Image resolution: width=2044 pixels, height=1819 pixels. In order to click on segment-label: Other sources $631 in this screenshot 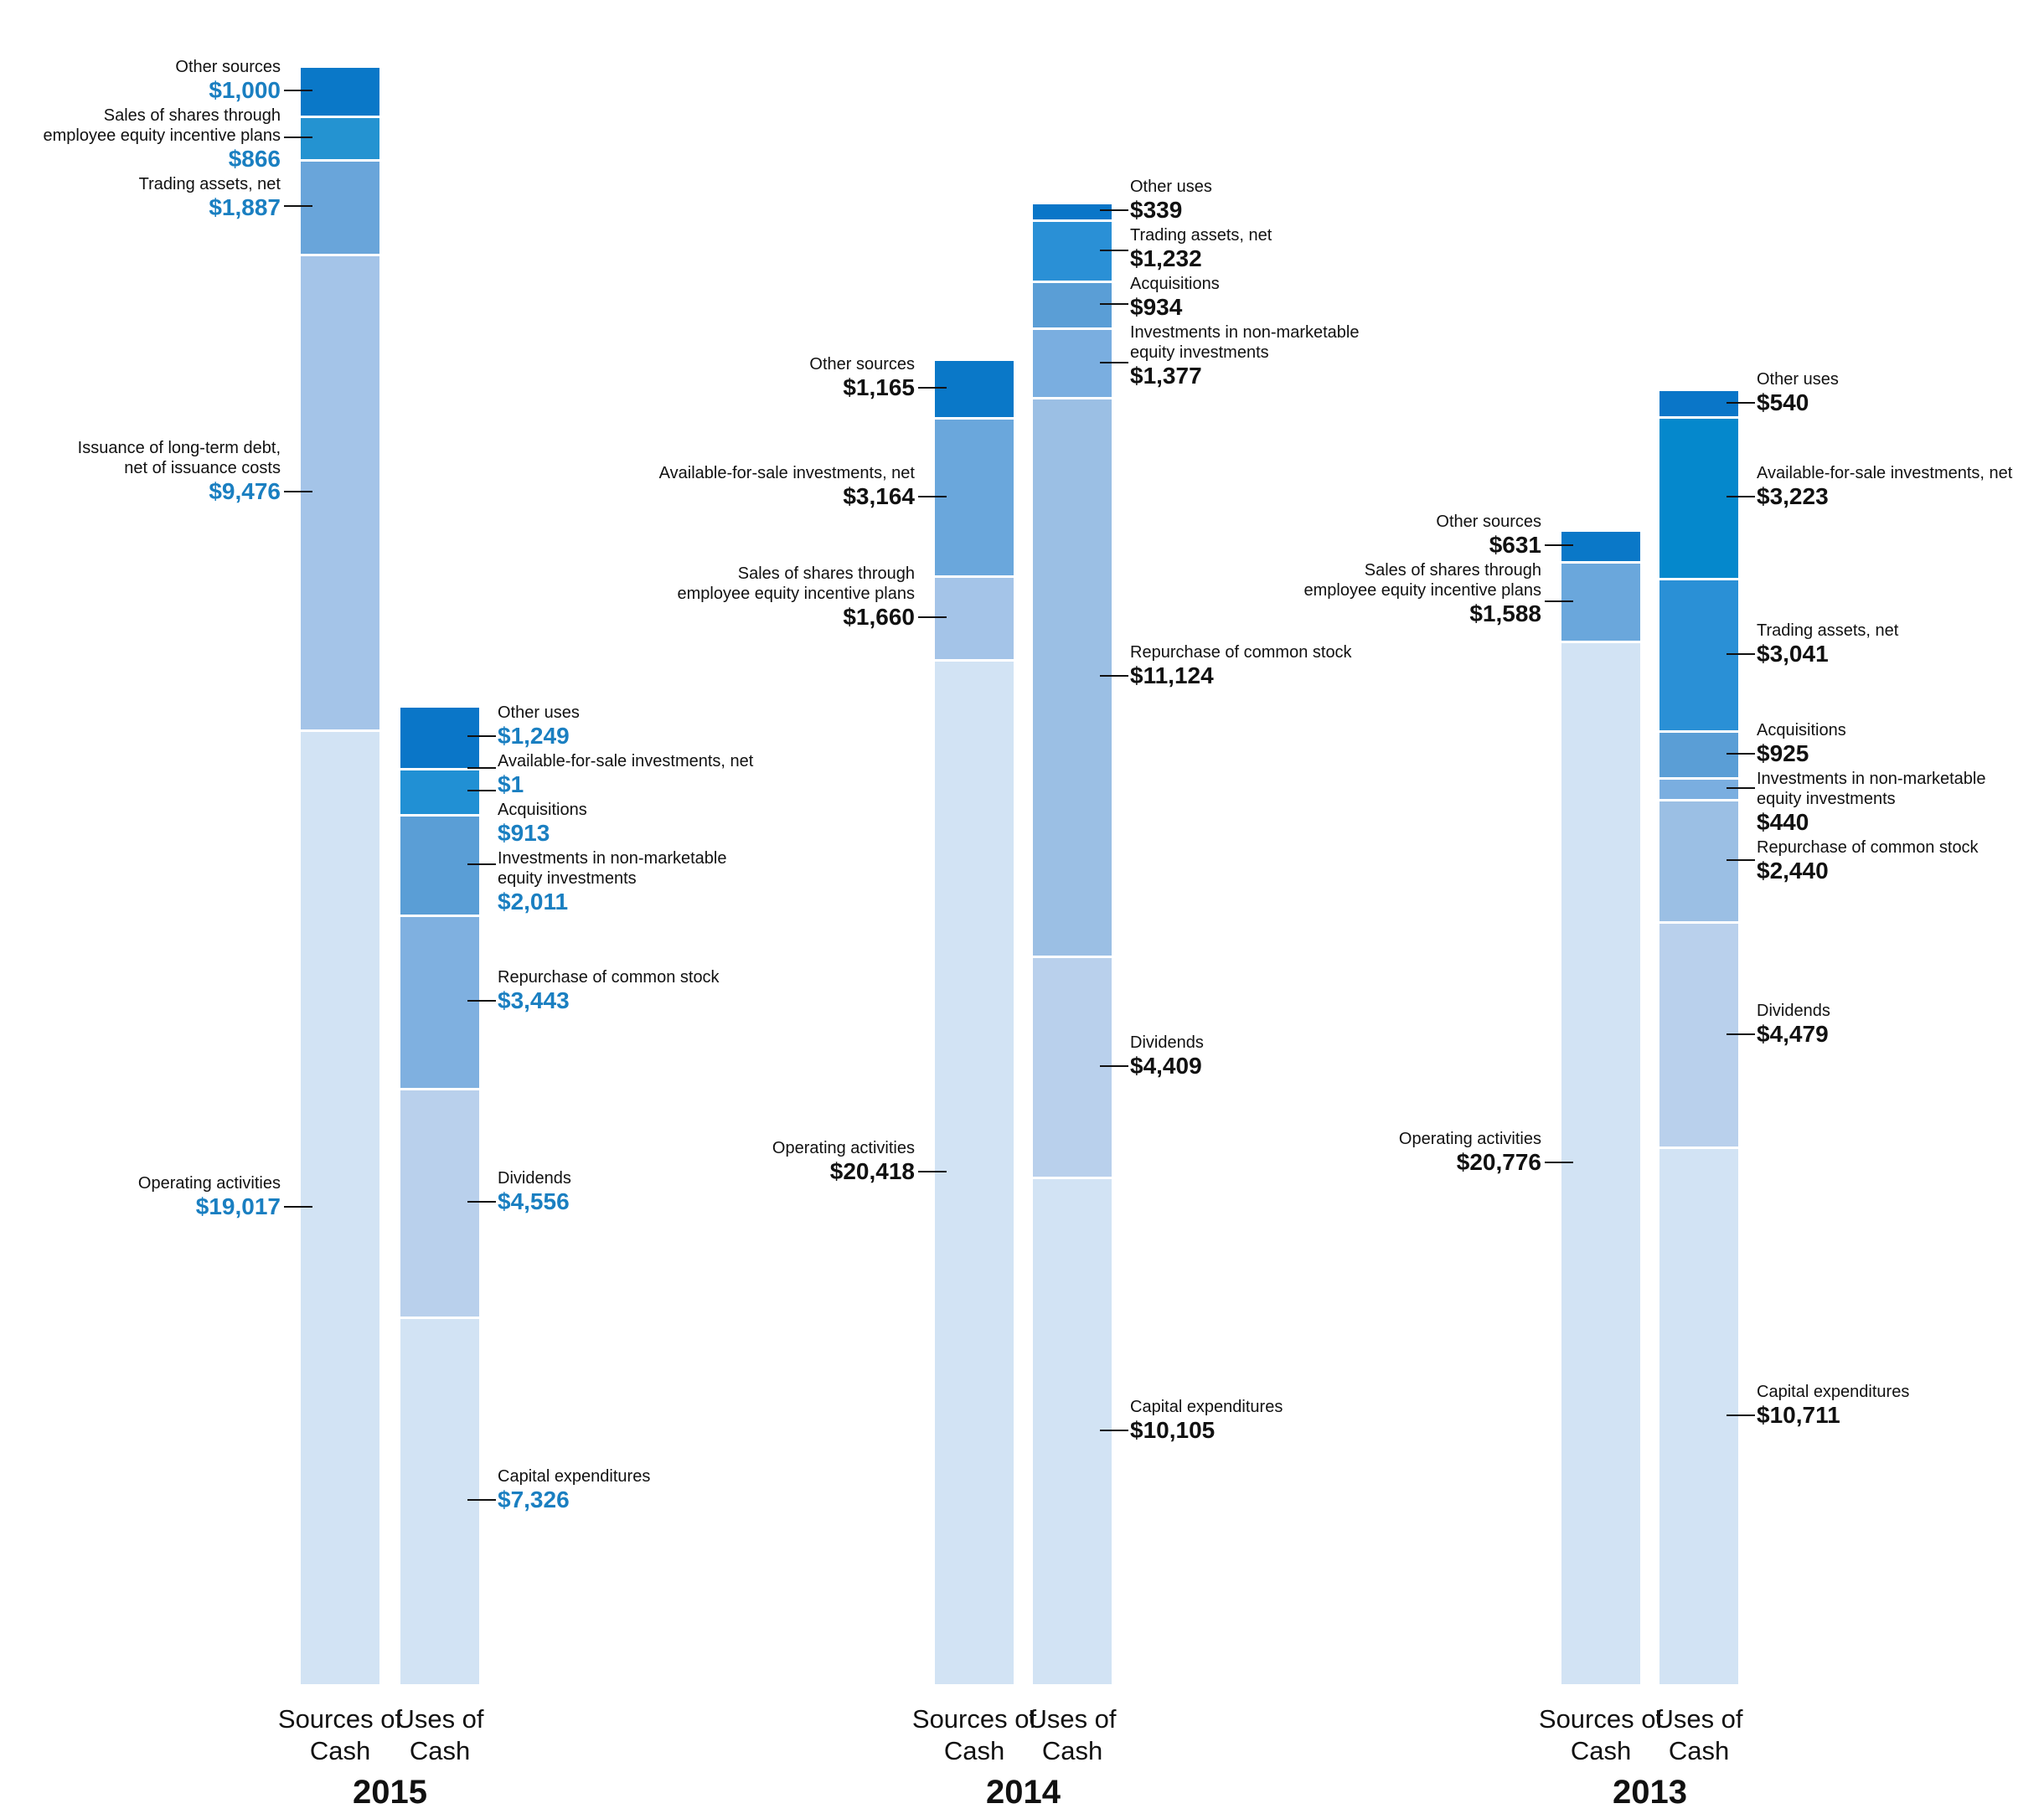, I will do `click(1489, 535)`.